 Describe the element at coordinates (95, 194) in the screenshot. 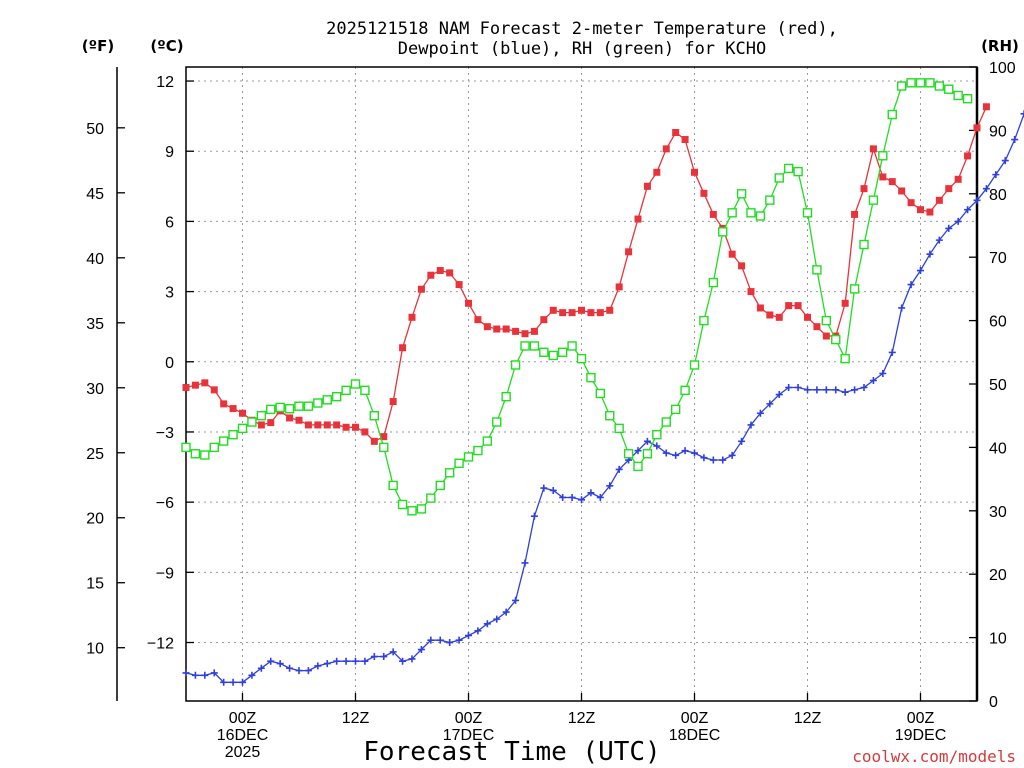

I see `fahrenheit-tick-label: 45` at that location.